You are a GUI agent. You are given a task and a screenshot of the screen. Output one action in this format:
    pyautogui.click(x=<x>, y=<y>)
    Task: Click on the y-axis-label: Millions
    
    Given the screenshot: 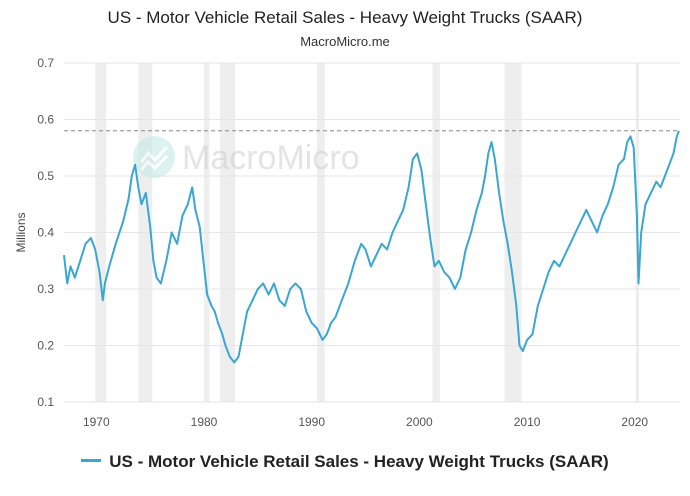 What is the action you would take?
    pyautogui.click(x=21, y=232)
    